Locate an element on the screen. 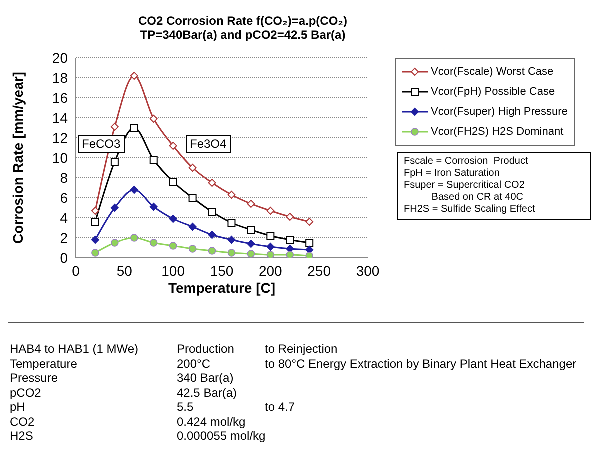 The image size is (592, 453). text: Fscale = Corrosion Product FpH = Iron Saturation Fsuper = Supercritical CO2 Based on CR at 40C FH2S = Sulfide Scaling Effect is located at coordinates (494, 186).